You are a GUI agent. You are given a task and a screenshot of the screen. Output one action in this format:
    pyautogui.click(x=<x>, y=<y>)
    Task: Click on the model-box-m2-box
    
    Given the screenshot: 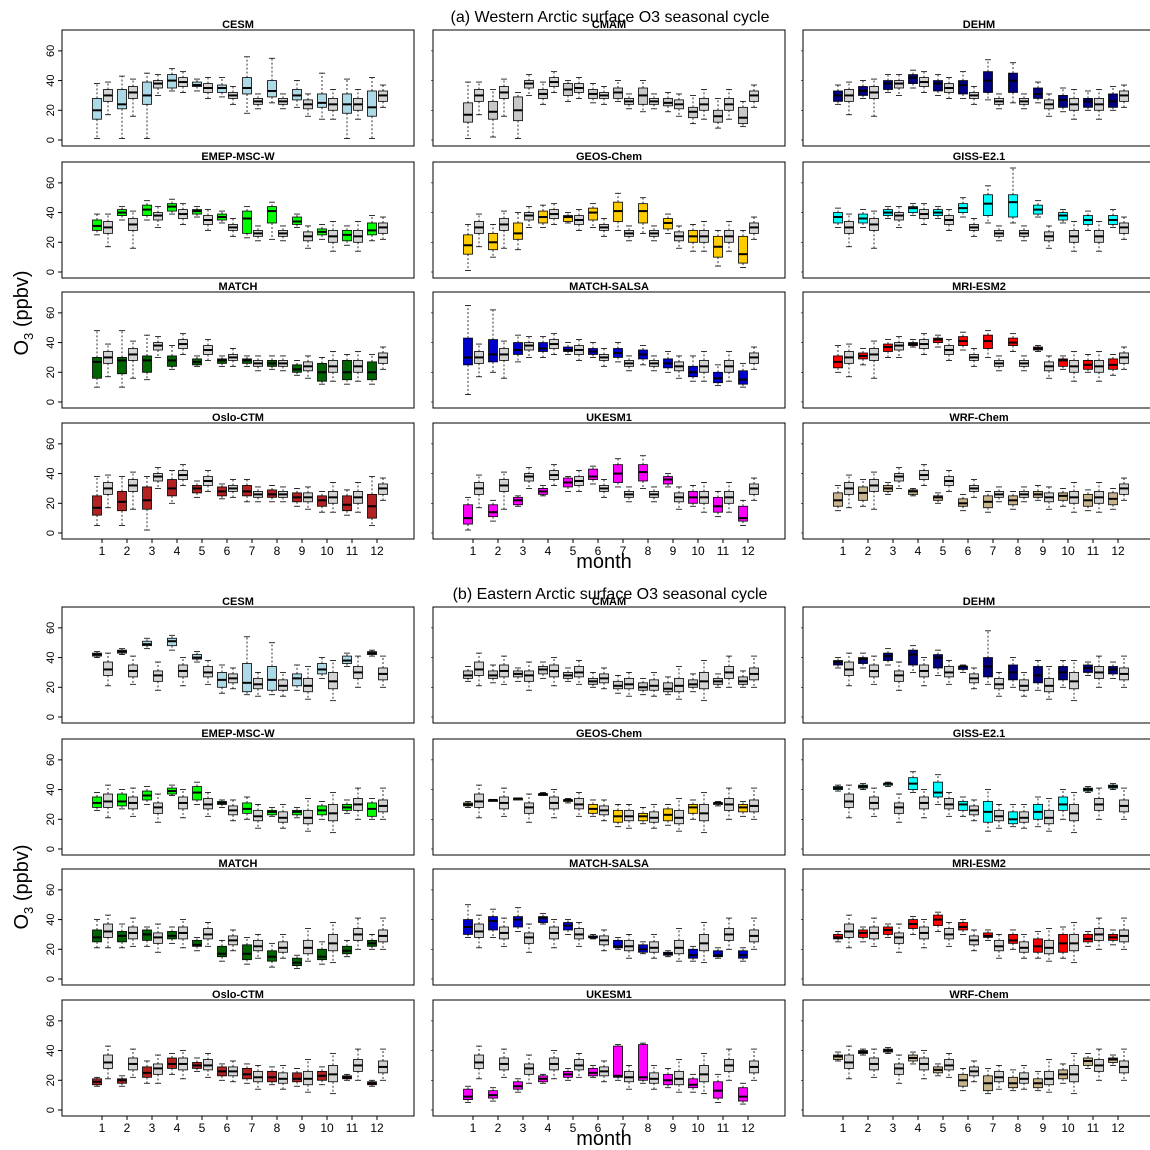 What is the action you would take?
    pyautogui.click(x=122, y=99)
    